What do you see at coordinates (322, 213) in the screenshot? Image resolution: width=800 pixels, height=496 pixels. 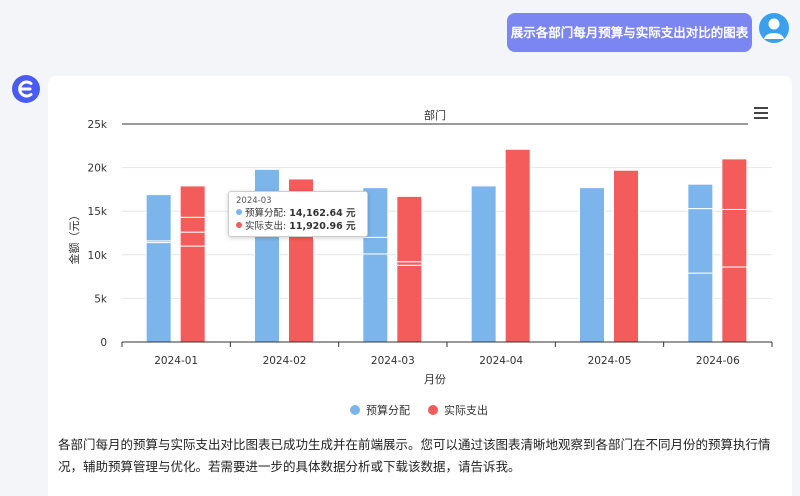 I see `tooltip-budget-value: 14,162.64 元` at bounding box center [322, 213].